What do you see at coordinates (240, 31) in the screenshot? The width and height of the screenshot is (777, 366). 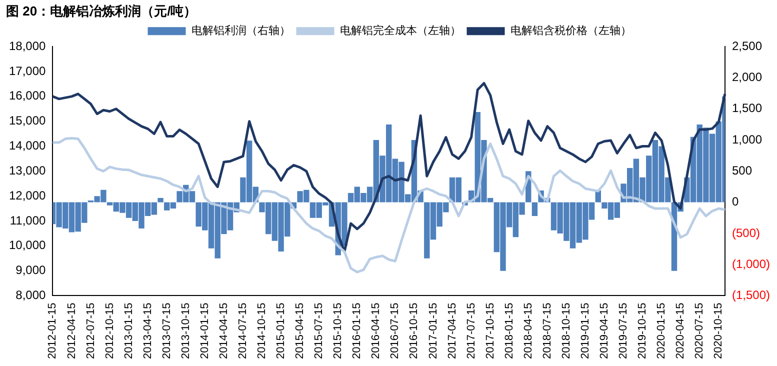 I see `legend-label: 电解铝利润（右轴）` at bounding box center [240, 31].